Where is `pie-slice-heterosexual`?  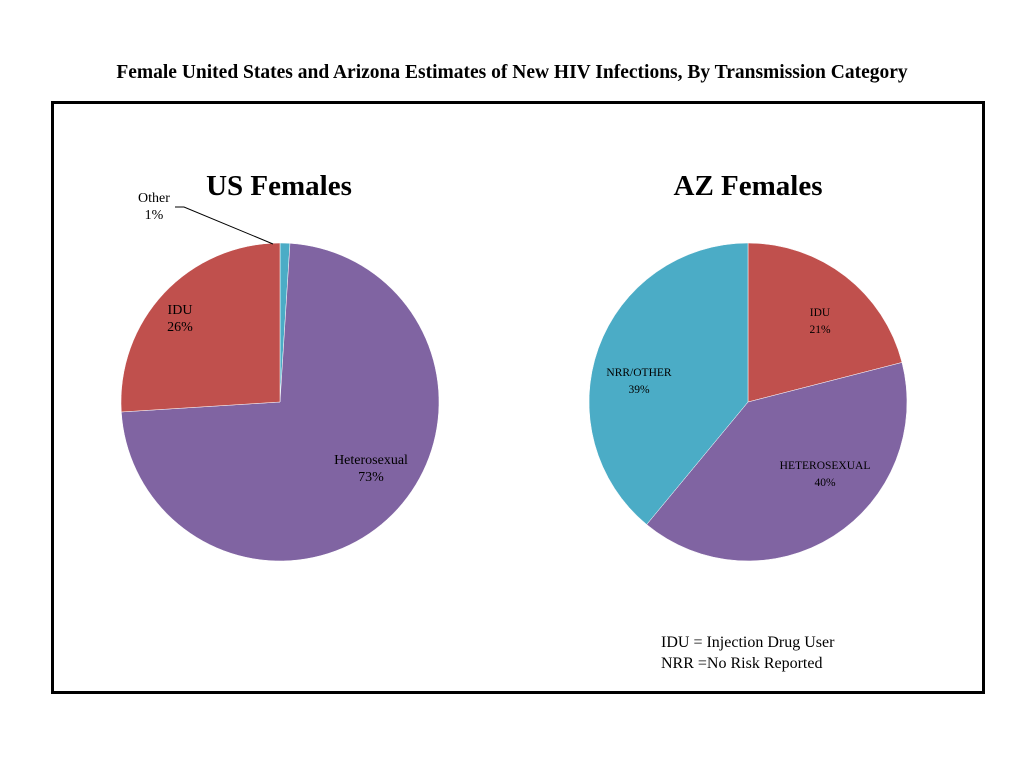 pie-slice-heterosexual is located at coordinates (777, 462).